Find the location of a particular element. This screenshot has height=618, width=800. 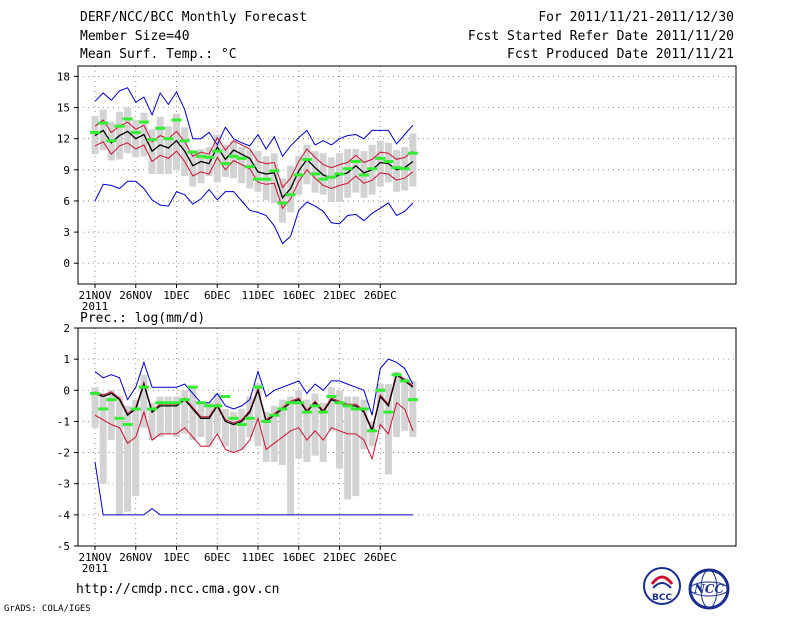

prec-ytick-label: -1 is located at coordinates (63, 421).